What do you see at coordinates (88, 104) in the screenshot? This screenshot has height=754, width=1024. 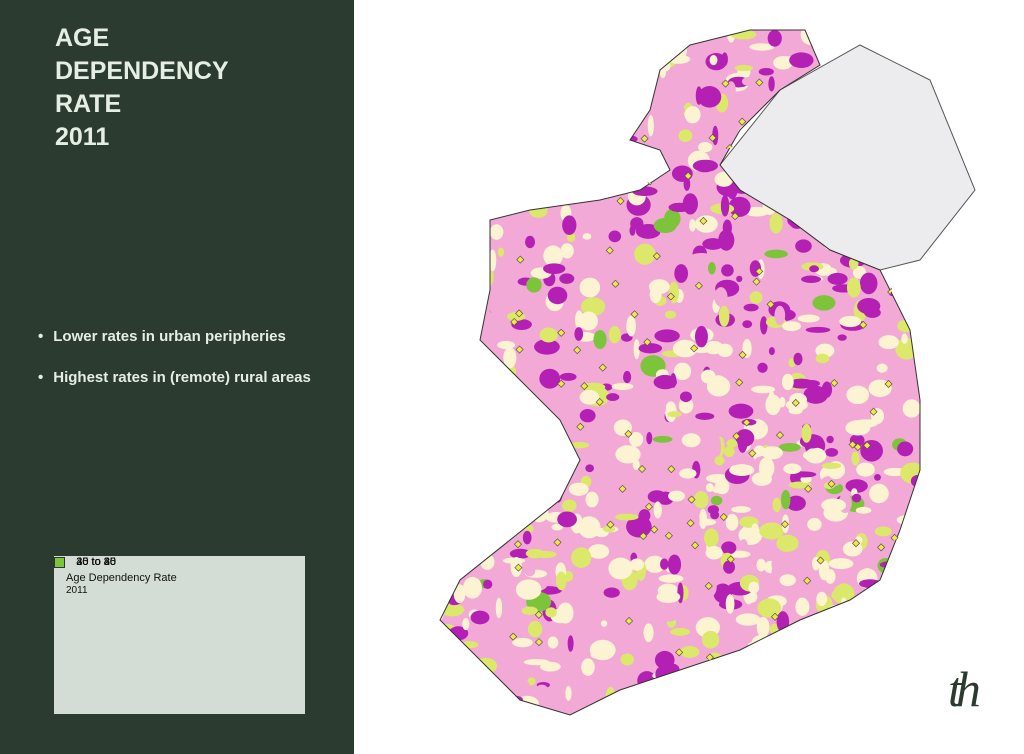 I see `title-line: RATE` at bounding box center [88, 104].